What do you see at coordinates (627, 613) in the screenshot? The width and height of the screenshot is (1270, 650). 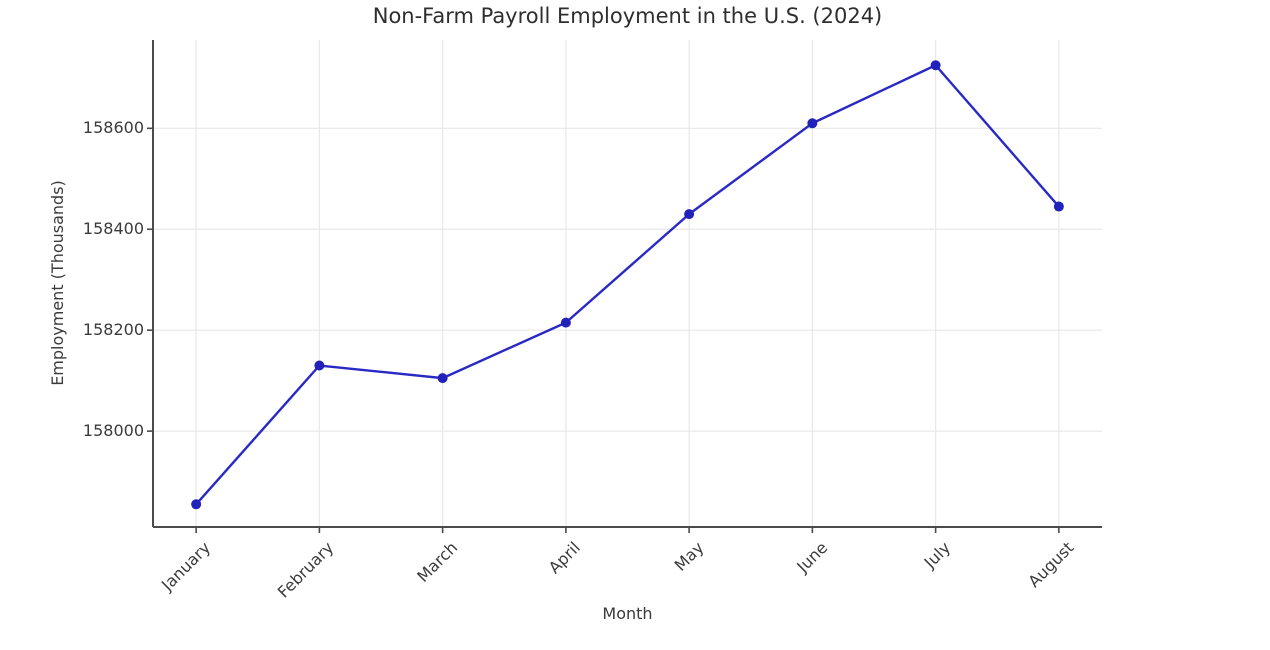 I see `x-axis-label: Month` at bounding box center [627, 613].